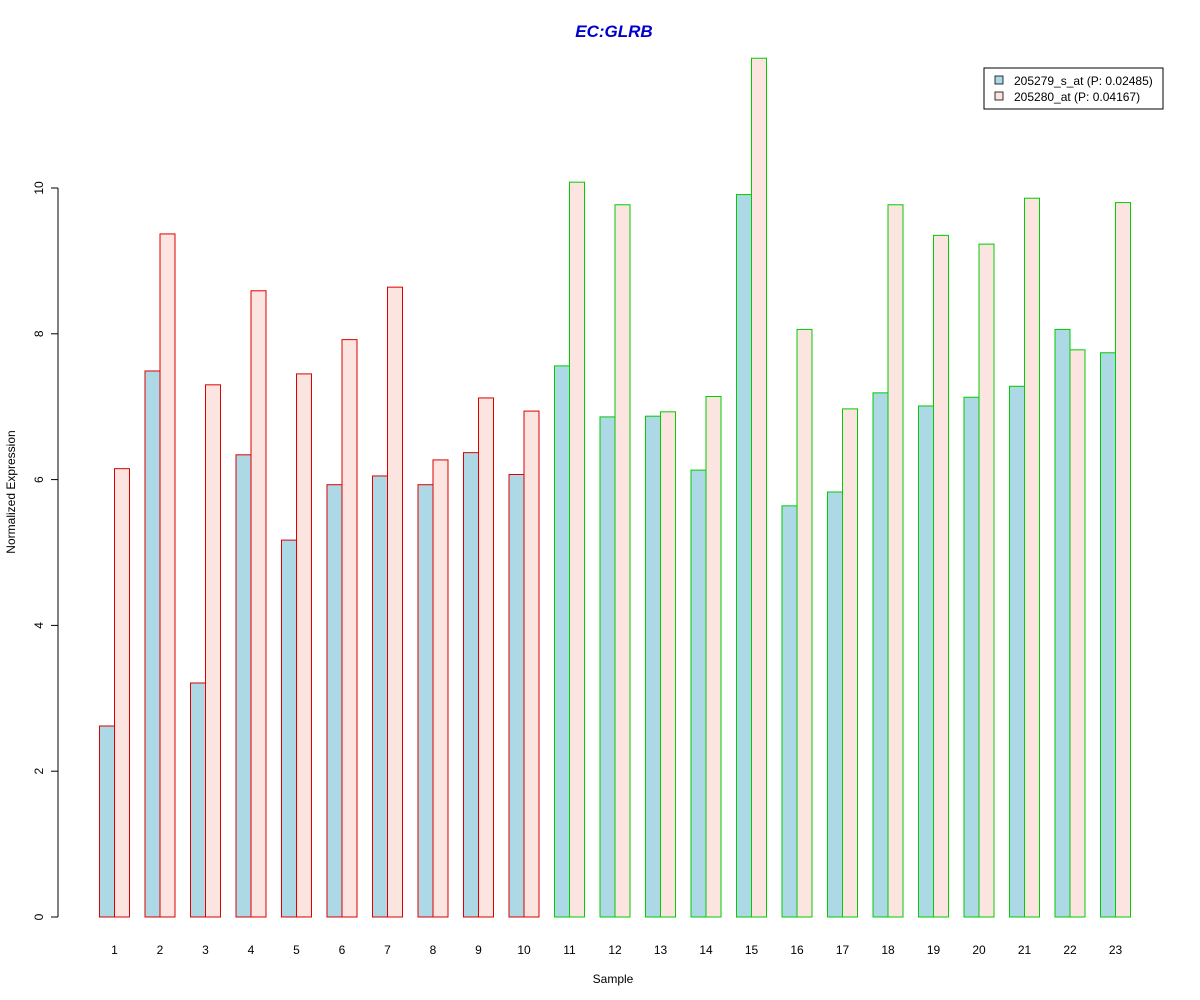  What do you see at coordinates (706, 950) in the screenshot?
I see `x-tick-label: 14` at bounding box center [706, 950].